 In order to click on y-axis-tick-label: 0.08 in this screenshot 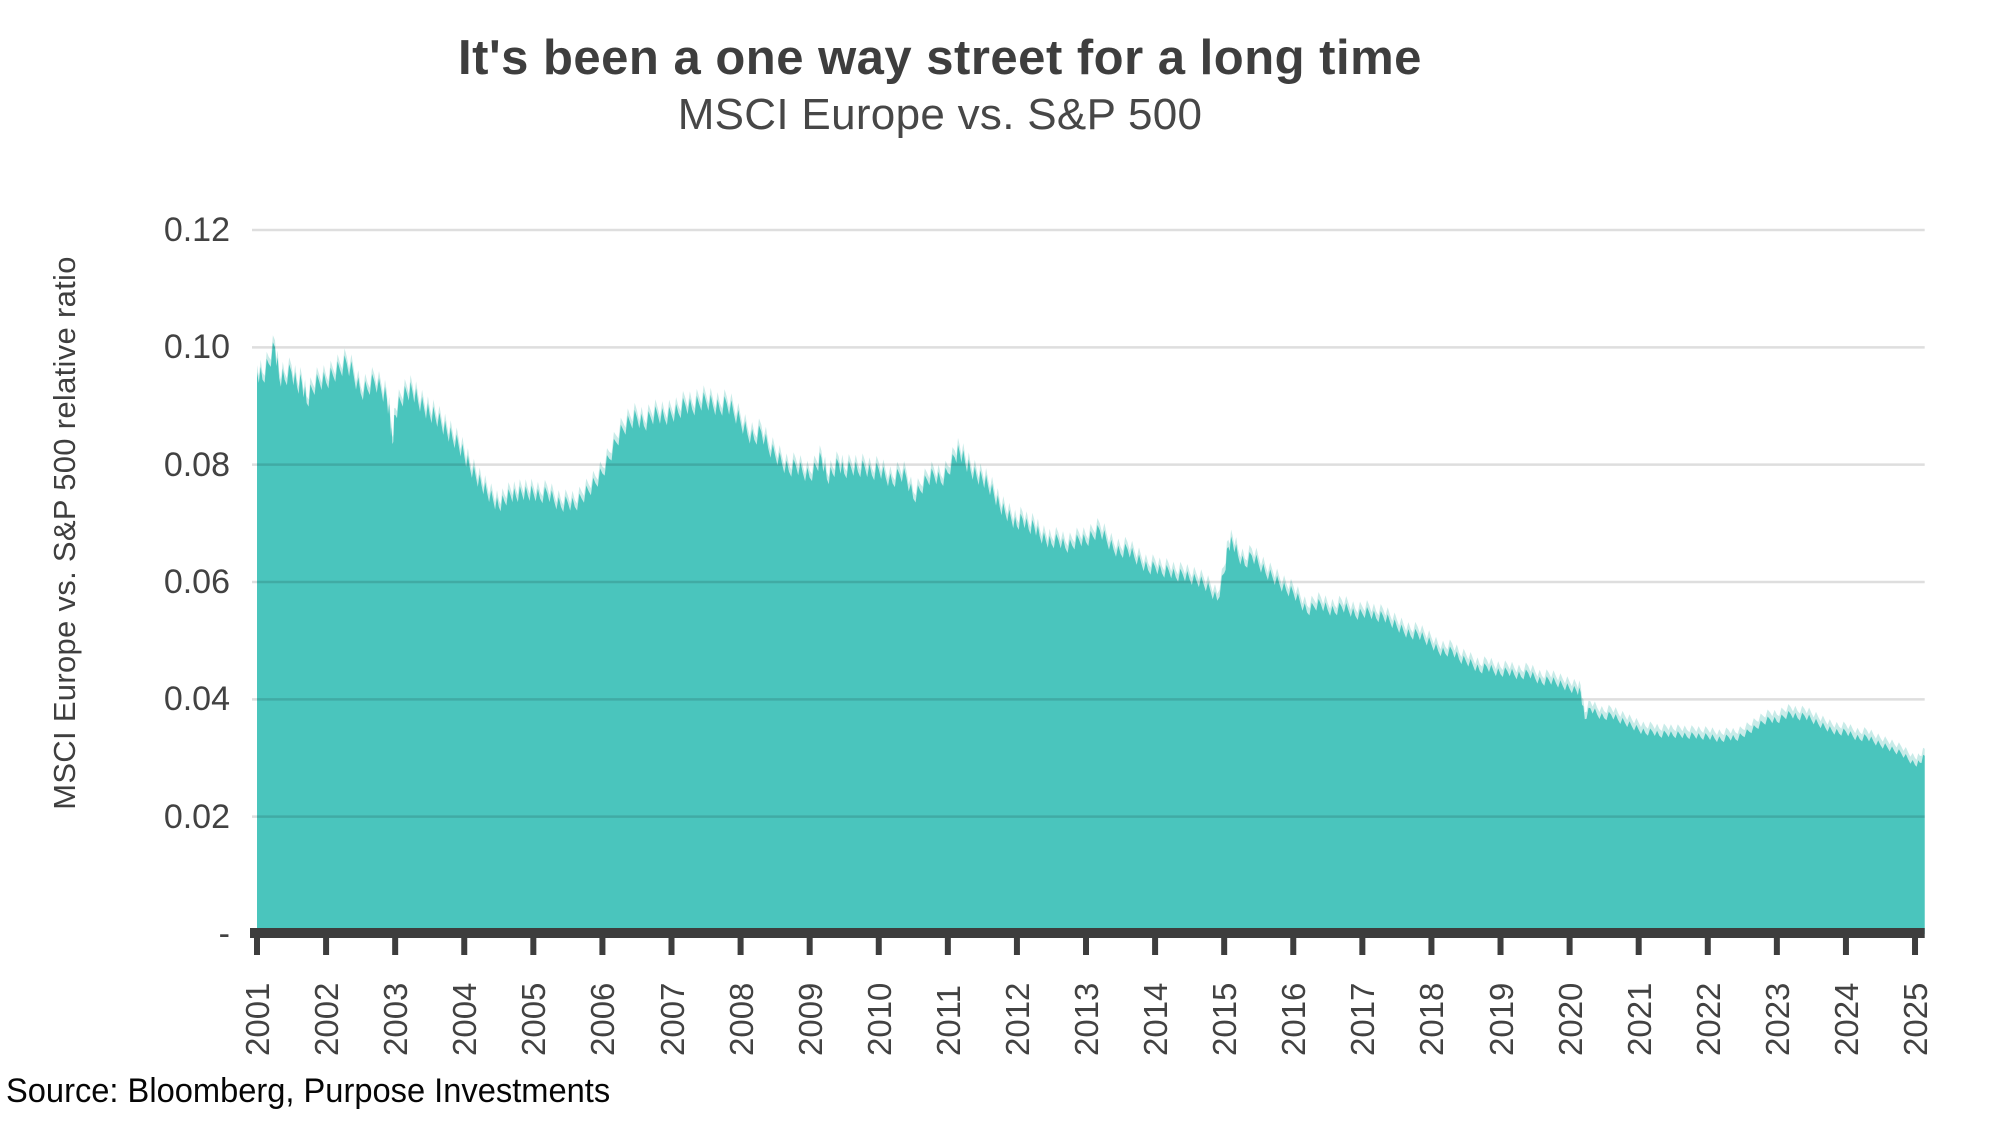, I will do `click(196, 464)`.